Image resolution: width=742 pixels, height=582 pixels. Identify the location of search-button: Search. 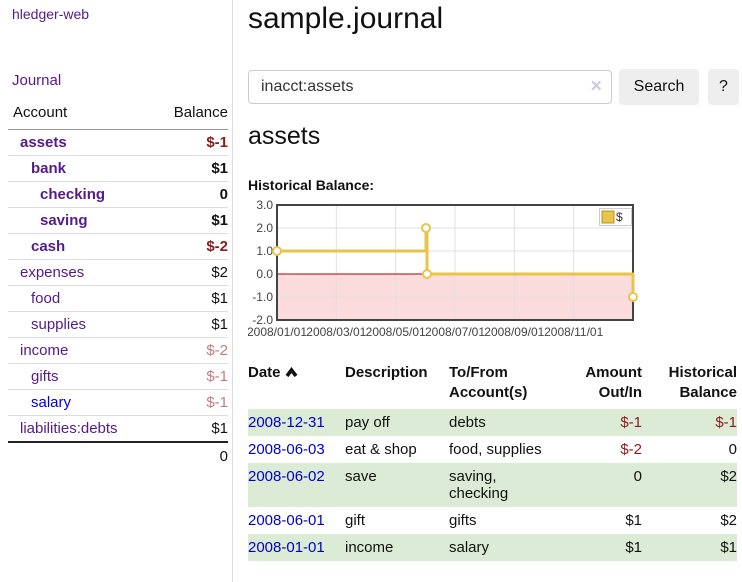
(659, 87).